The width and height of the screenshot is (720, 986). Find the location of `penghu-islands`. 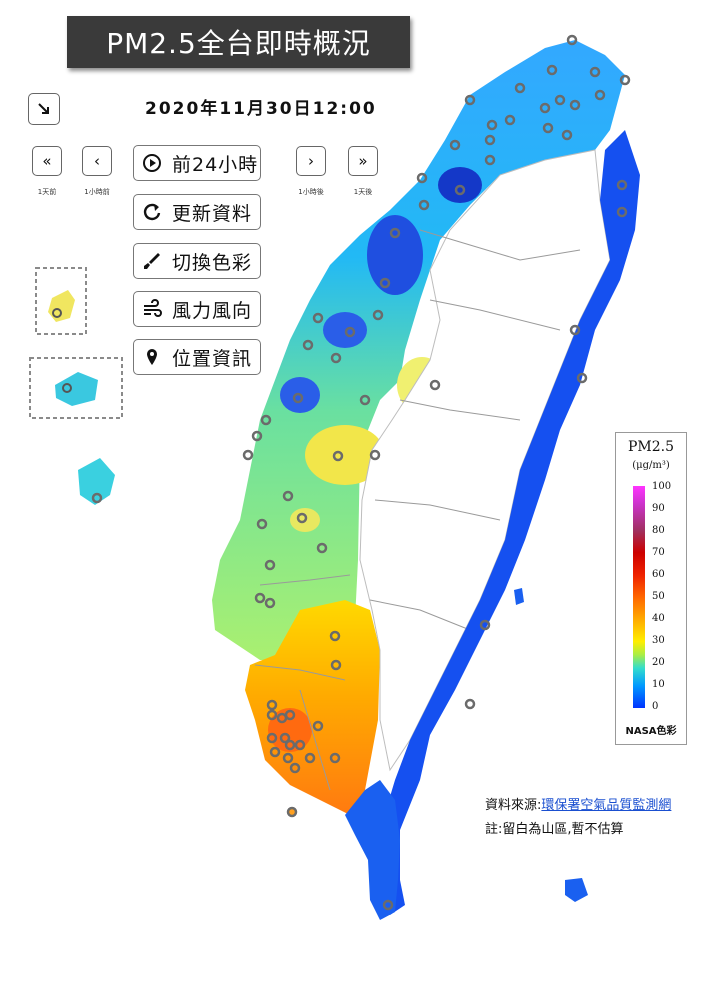

penghu-islands is located at coordinates (96, 481).